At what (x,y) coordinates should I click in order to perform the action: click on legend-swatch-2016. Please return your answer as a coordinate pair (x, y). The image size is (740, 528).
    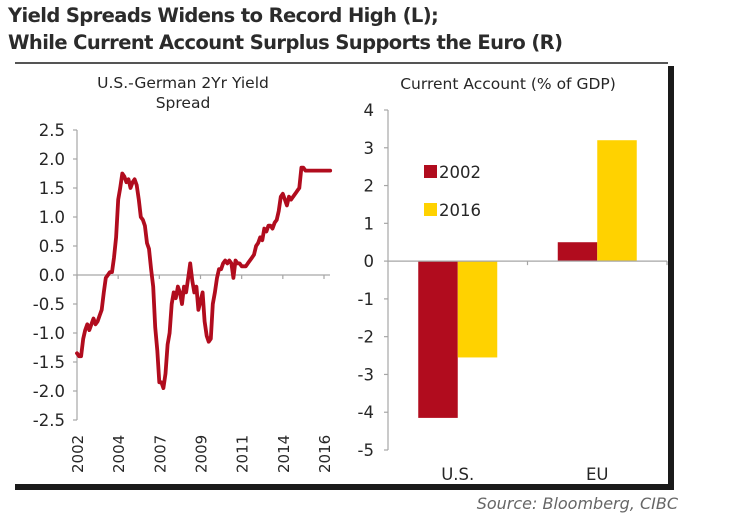
    Looking at the image, I should click on (430, 209).